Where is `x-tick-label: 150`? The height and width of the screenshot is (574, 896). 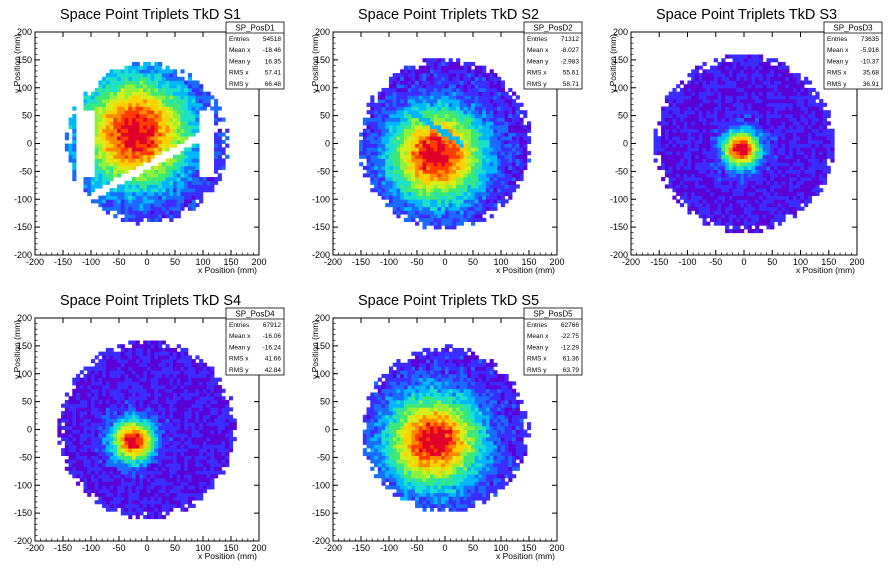
x-tick-label: 150 is located at coordinates (828, 262).